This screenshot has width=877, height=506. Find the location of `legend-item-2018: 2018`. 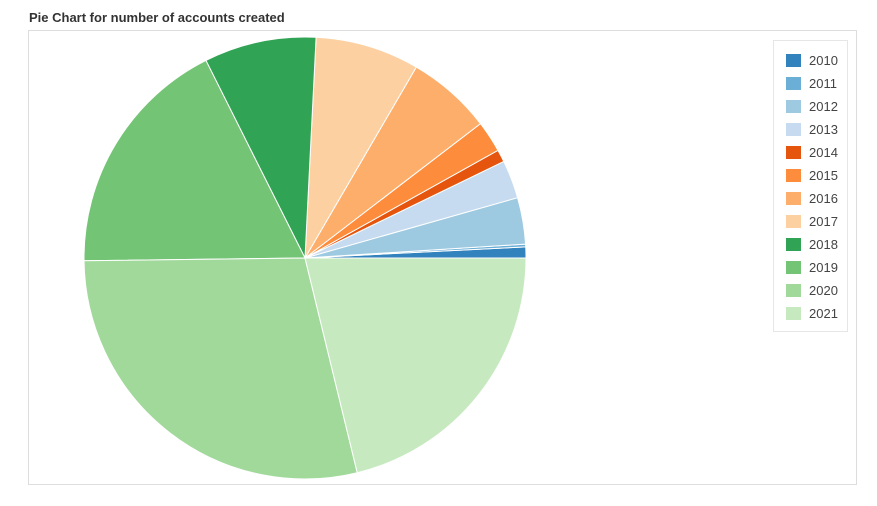

legend-item-2018: 2018 is located at coordinates (812, 244).